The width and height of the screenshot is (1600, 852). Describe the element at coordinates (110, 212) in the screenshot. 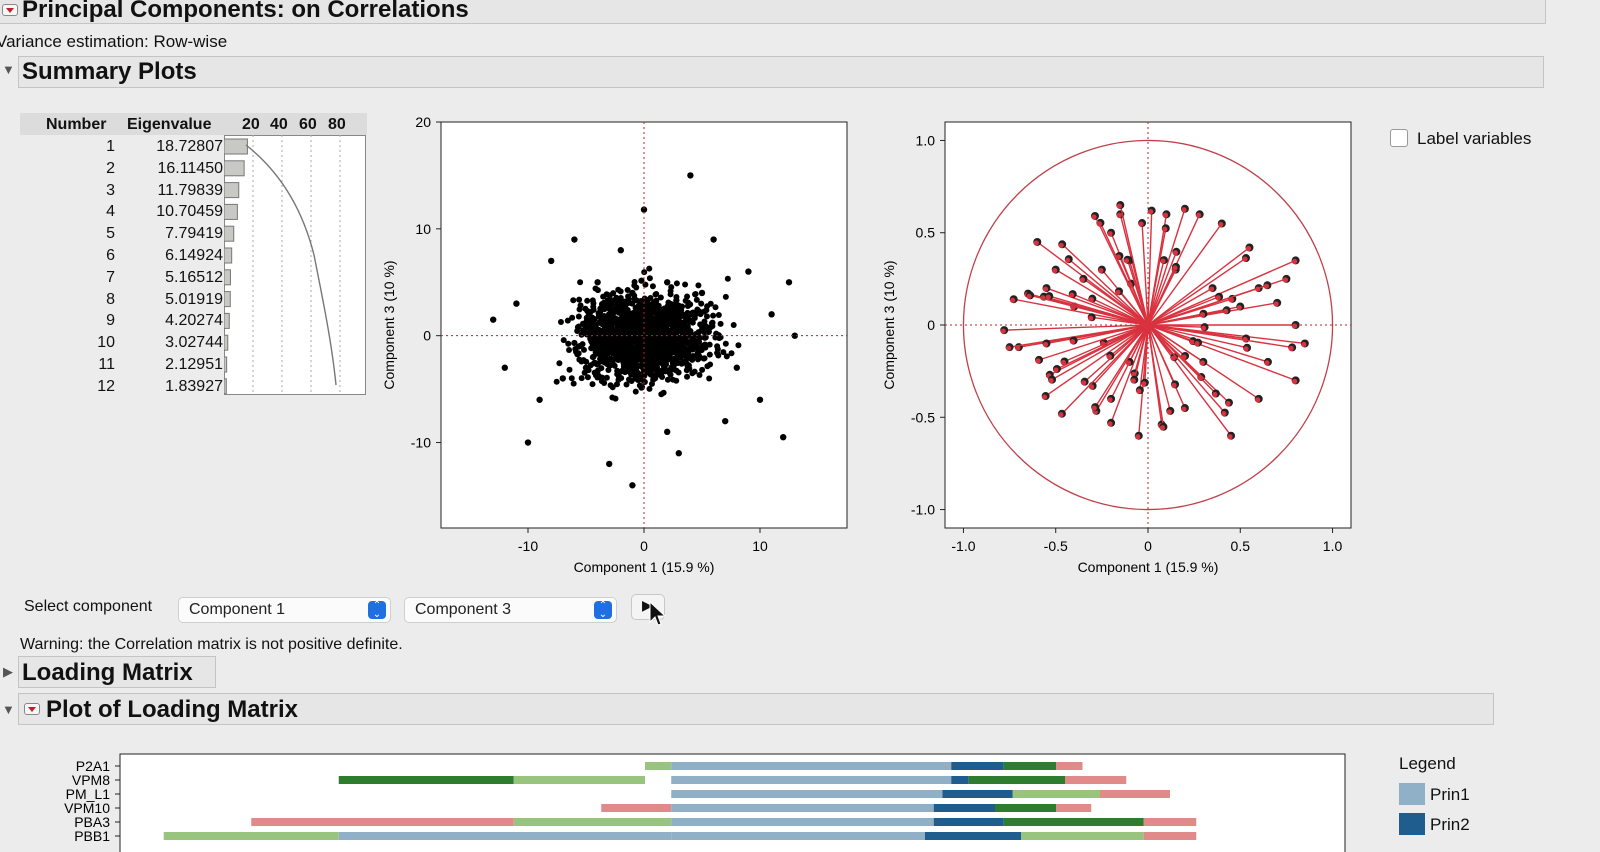

I see `eigen-row-number: 4` at that location.